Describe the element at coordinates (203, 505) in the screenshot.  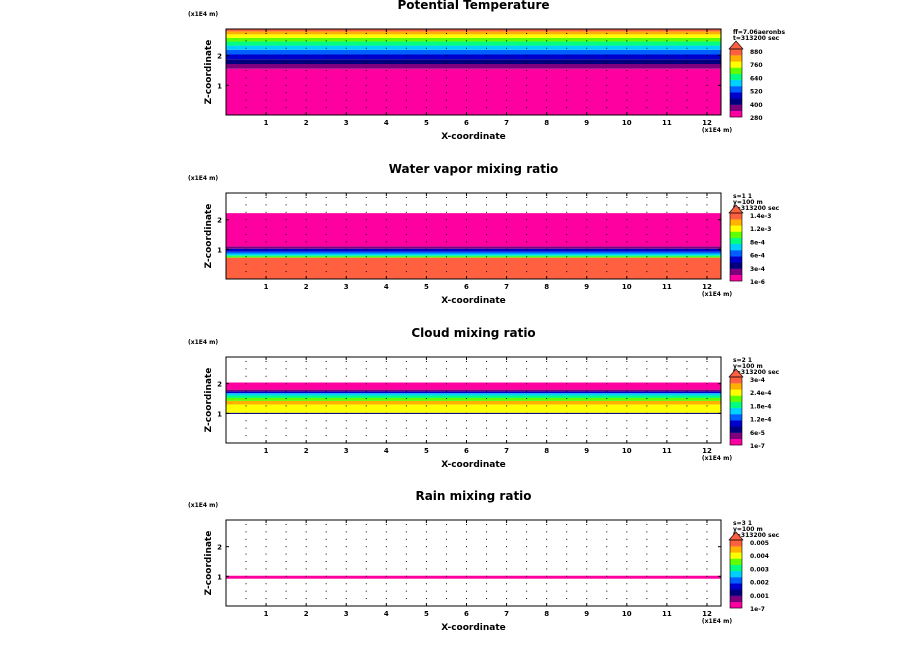
I see `z-scale-label: (x1E4 m)` at that location.